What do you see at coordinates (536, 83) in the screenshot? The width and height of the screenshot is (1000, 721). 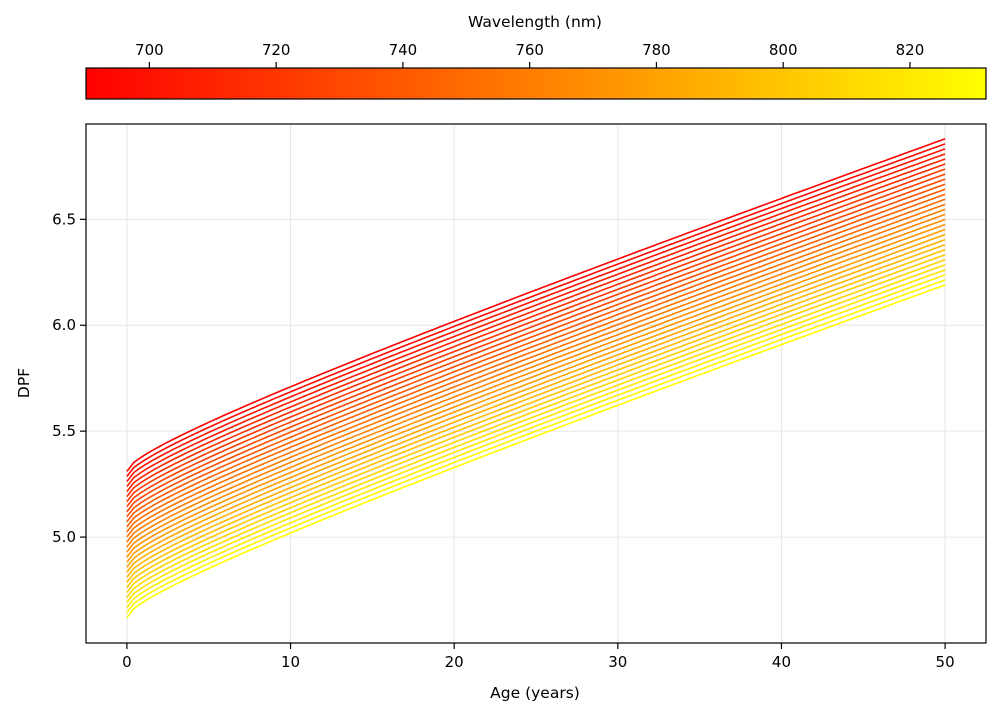 I see `colorbar-gradient` at bounding box center [536, 83].